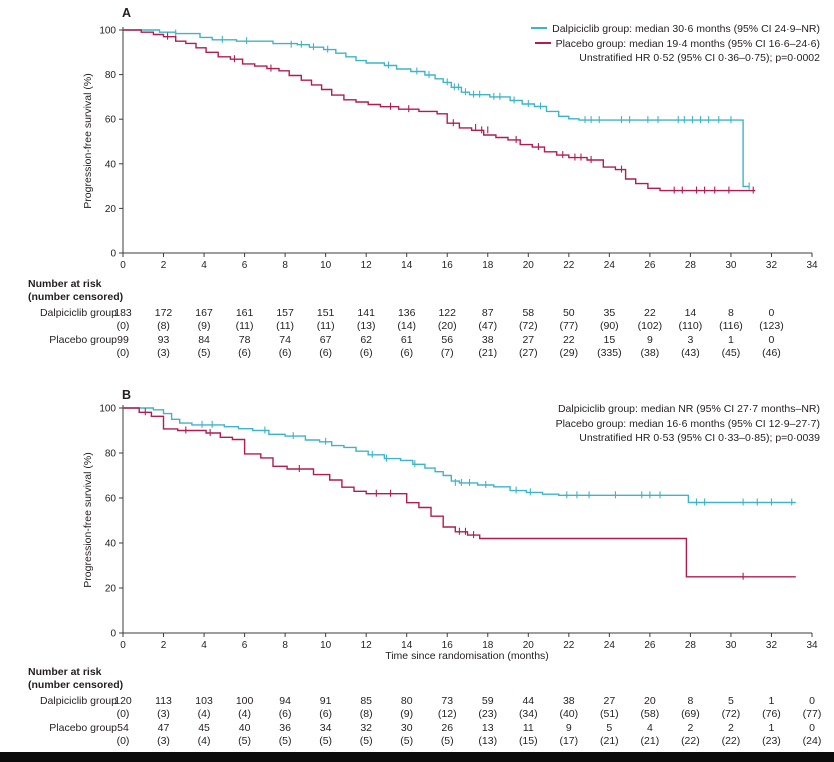  What do you see at coordinates (163, 340) in the screenshot?
I see `at-risk-count: 93` at bounding box center [163, 340].